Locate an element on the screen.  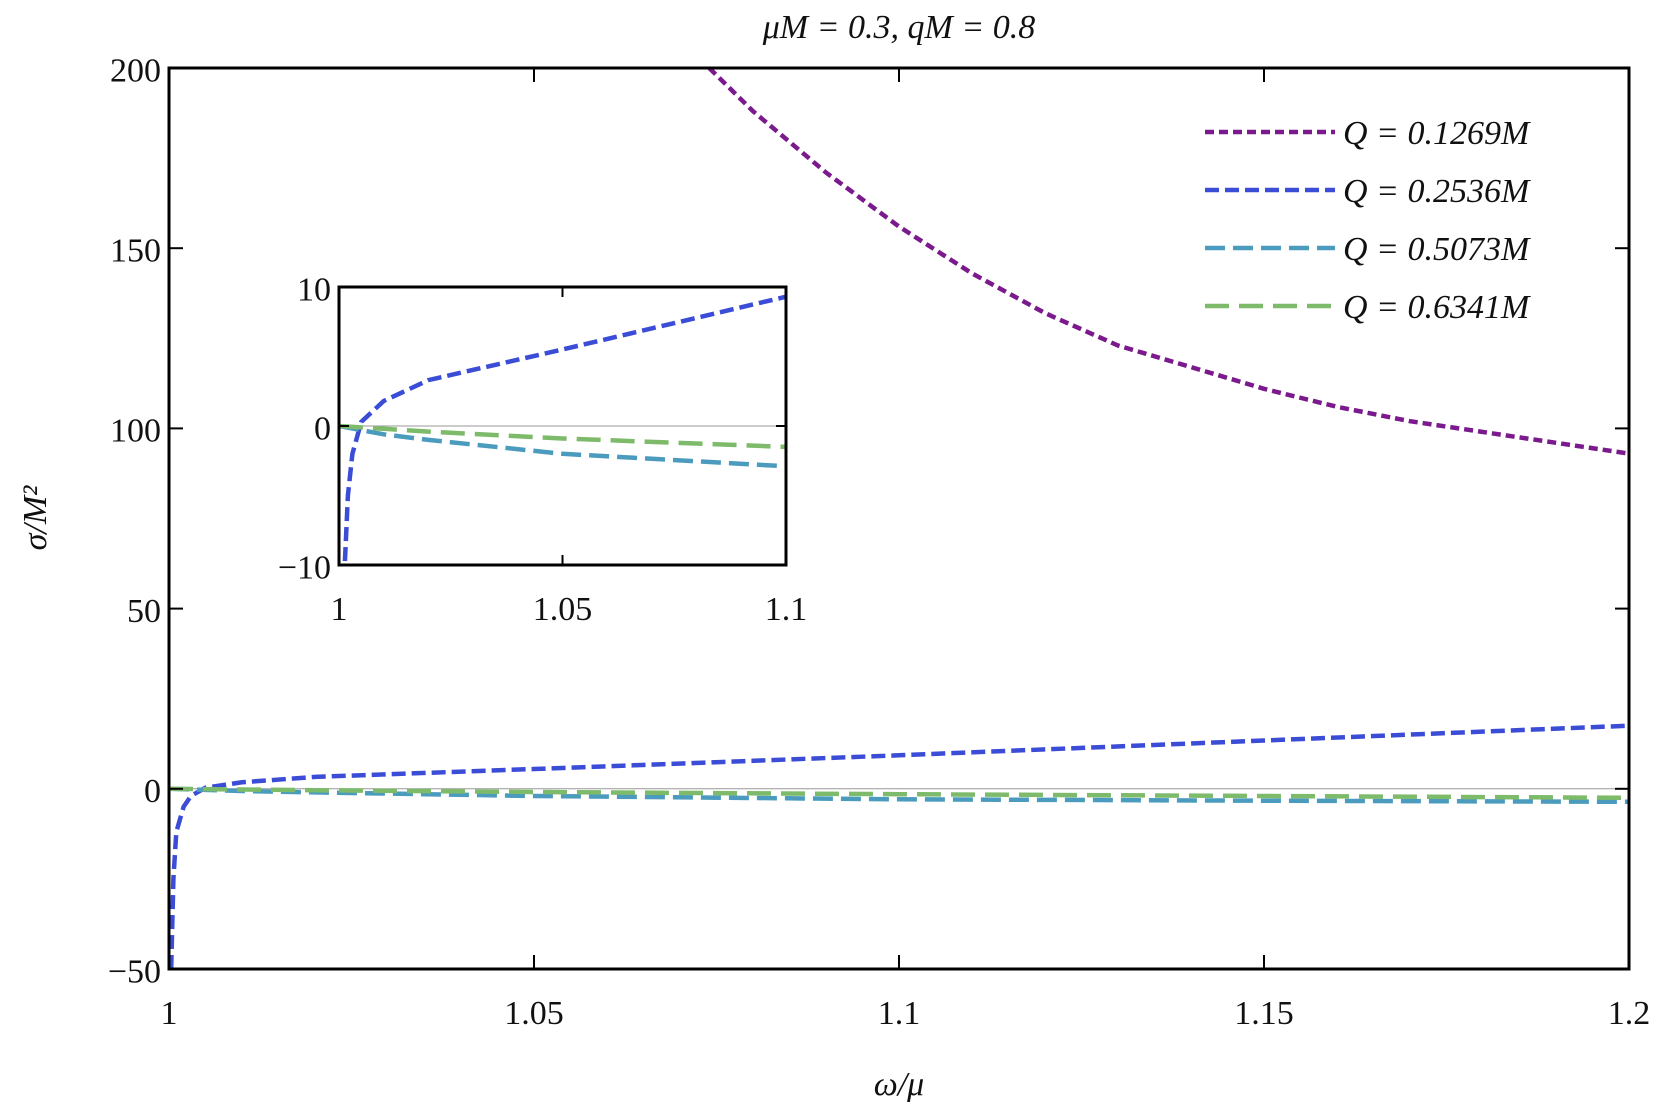
x-axis-label: ω/μ is located at coordinates (899, 1084).